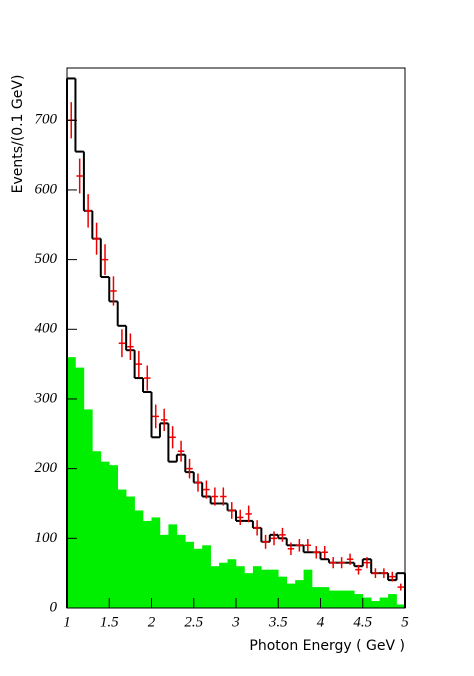 This screenshot has height=676, width=474. Describe the element at coordinates (46, 259) in the screenshot. I see `y-tick-label: 500` at that location.